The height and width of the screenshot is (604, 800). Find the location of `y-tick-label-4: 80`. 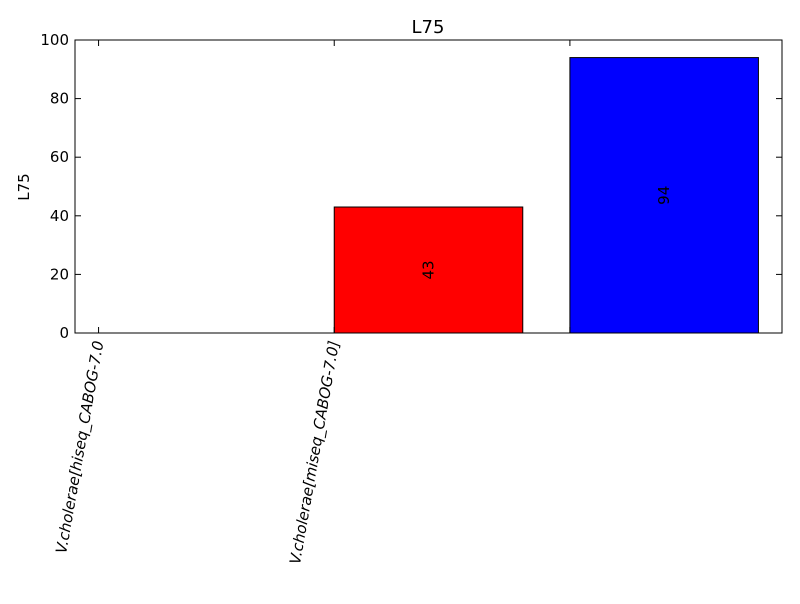

y-tick-label-4: 80 is located at coordinates (59, 99).